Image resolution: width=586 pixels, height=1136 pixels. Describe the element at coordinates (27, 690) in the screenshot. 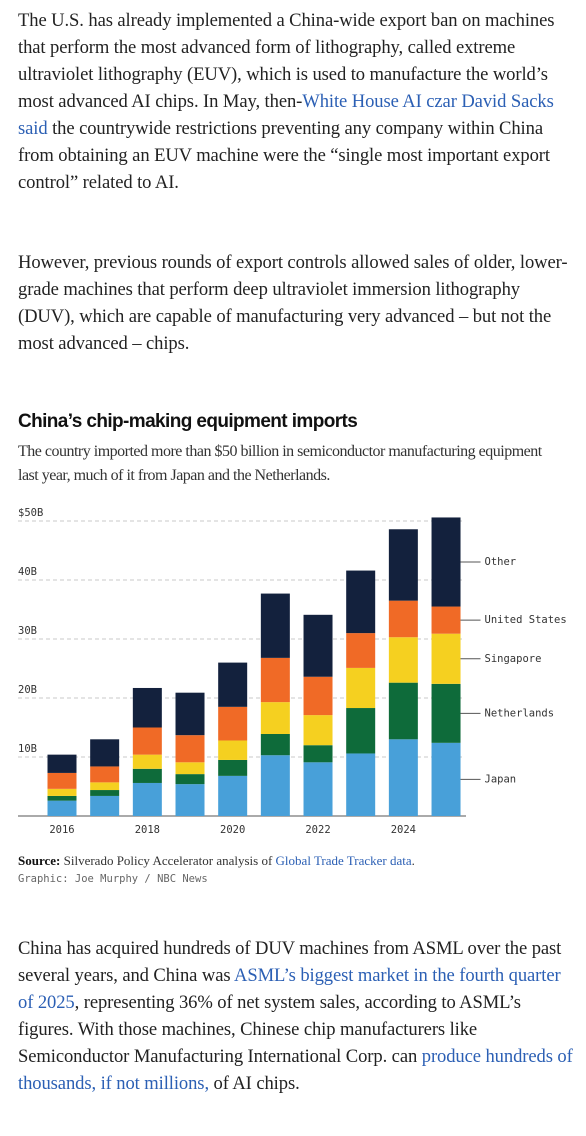

I see `y-tick-label: 20B` at that location.